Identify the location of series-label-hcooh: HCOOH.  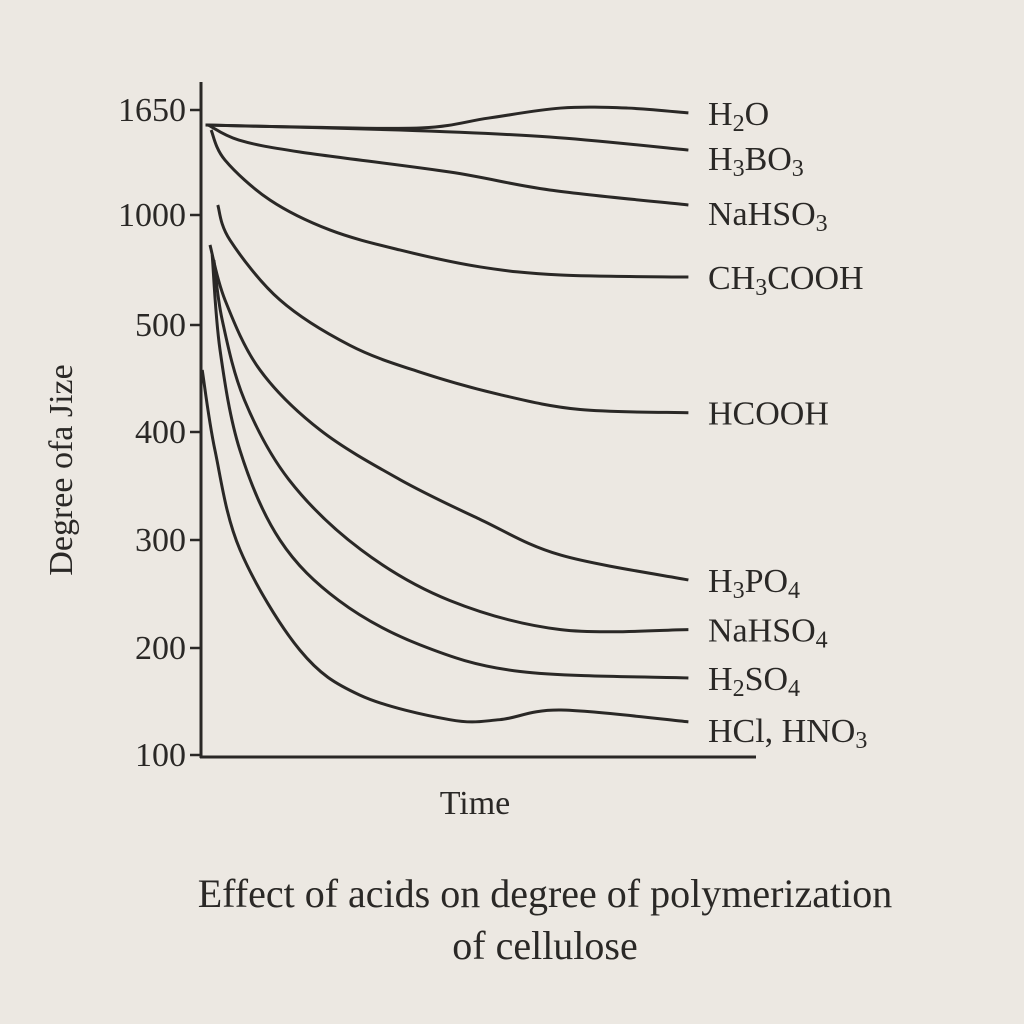
(768, 414).